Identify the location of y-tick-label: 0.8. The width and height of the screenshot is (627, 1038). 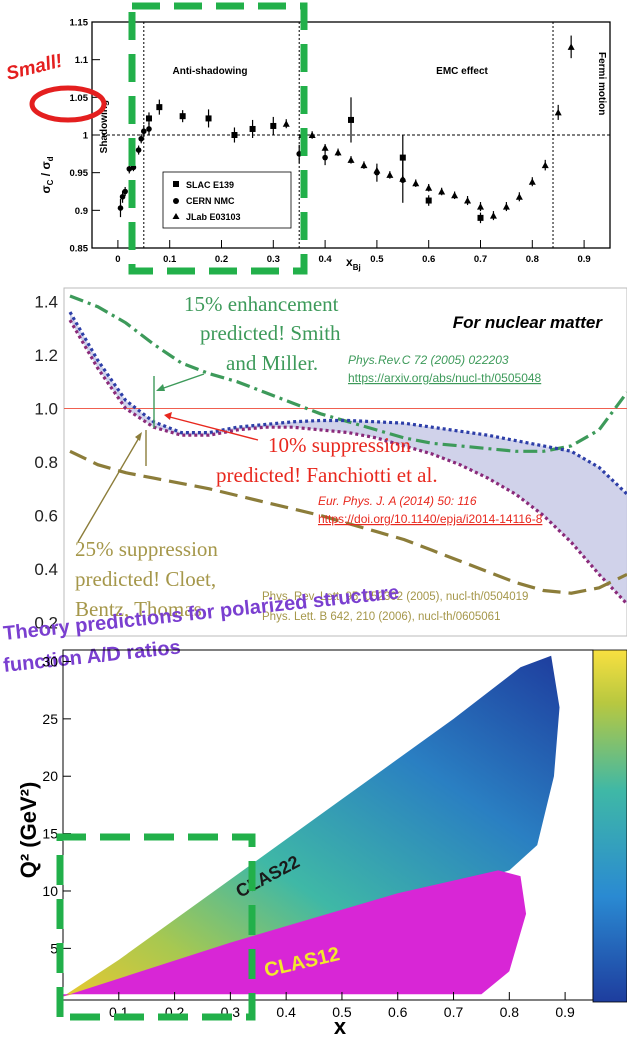
(46, 462).